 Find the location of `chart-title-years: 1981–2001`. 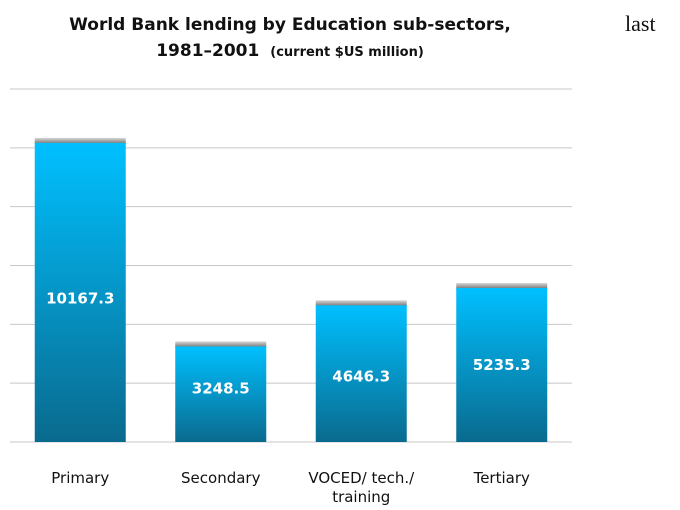

chart-title-years: 1981–2001 is located at coordinates (207, 51).